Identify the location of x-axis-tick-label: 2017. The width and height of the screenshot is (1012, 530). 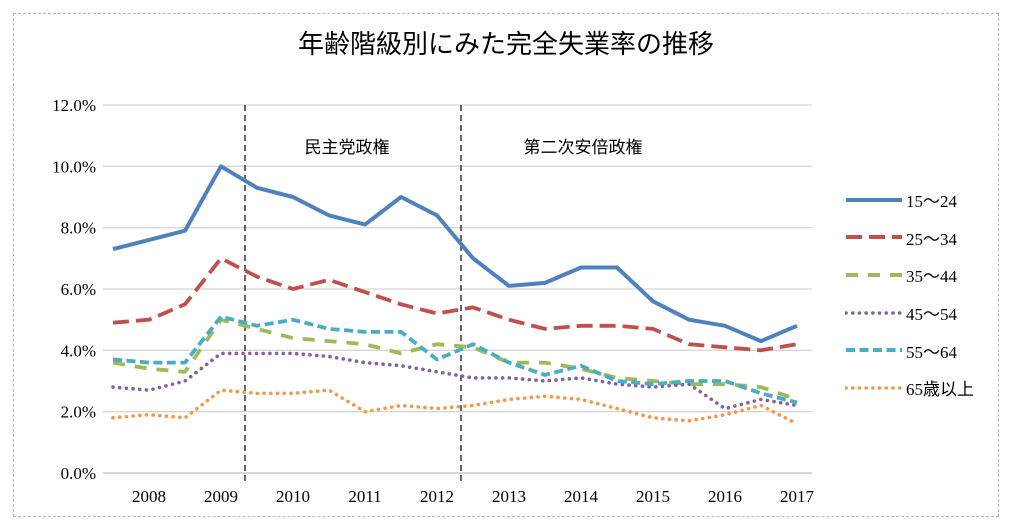
(797, 496).